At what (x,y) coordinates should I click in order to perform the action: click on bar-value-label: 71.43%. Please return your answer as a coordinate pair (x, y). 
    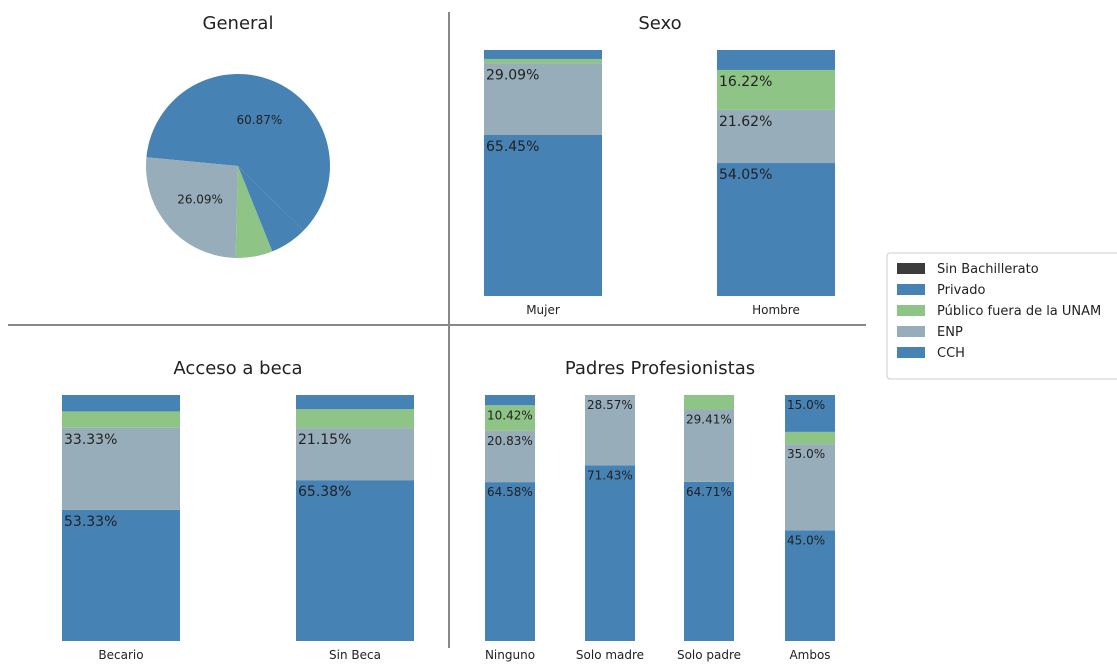
    Looking at the image, I should click on (610, 475).